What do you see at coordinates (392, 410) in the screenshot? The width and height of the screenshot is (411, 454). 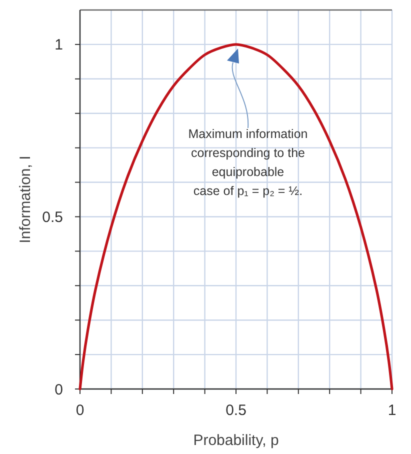 I see `x-tick-label: 1` at bounding box center [392, 410].